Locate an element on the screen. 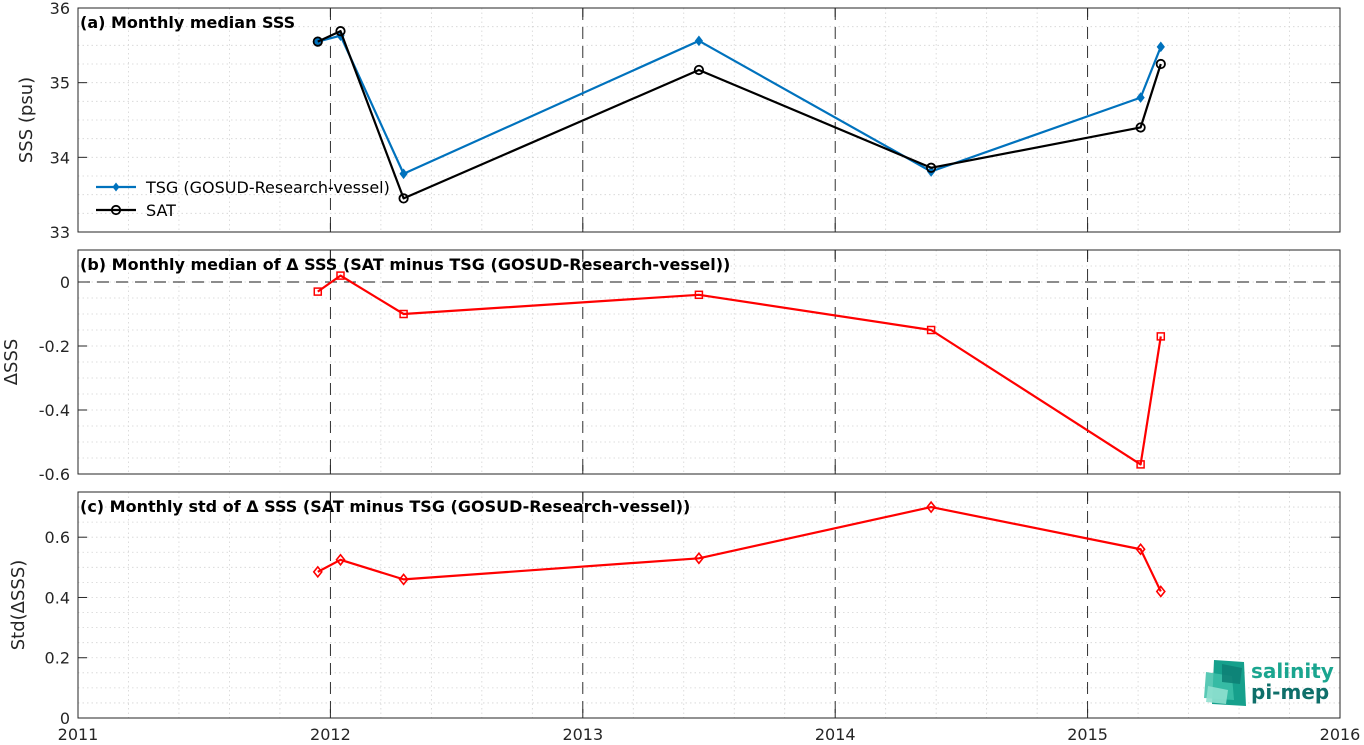  panel-title: (a) Monthly median SSS is located at coordinates (187, 22).